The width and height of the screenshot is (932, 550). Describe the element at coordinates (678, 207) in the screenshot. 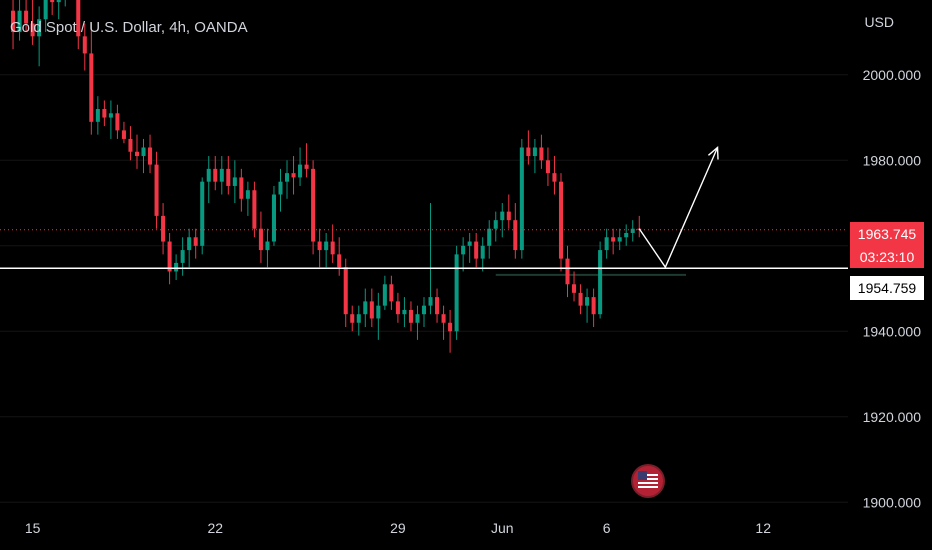

I see `projection-arrow` at that location.